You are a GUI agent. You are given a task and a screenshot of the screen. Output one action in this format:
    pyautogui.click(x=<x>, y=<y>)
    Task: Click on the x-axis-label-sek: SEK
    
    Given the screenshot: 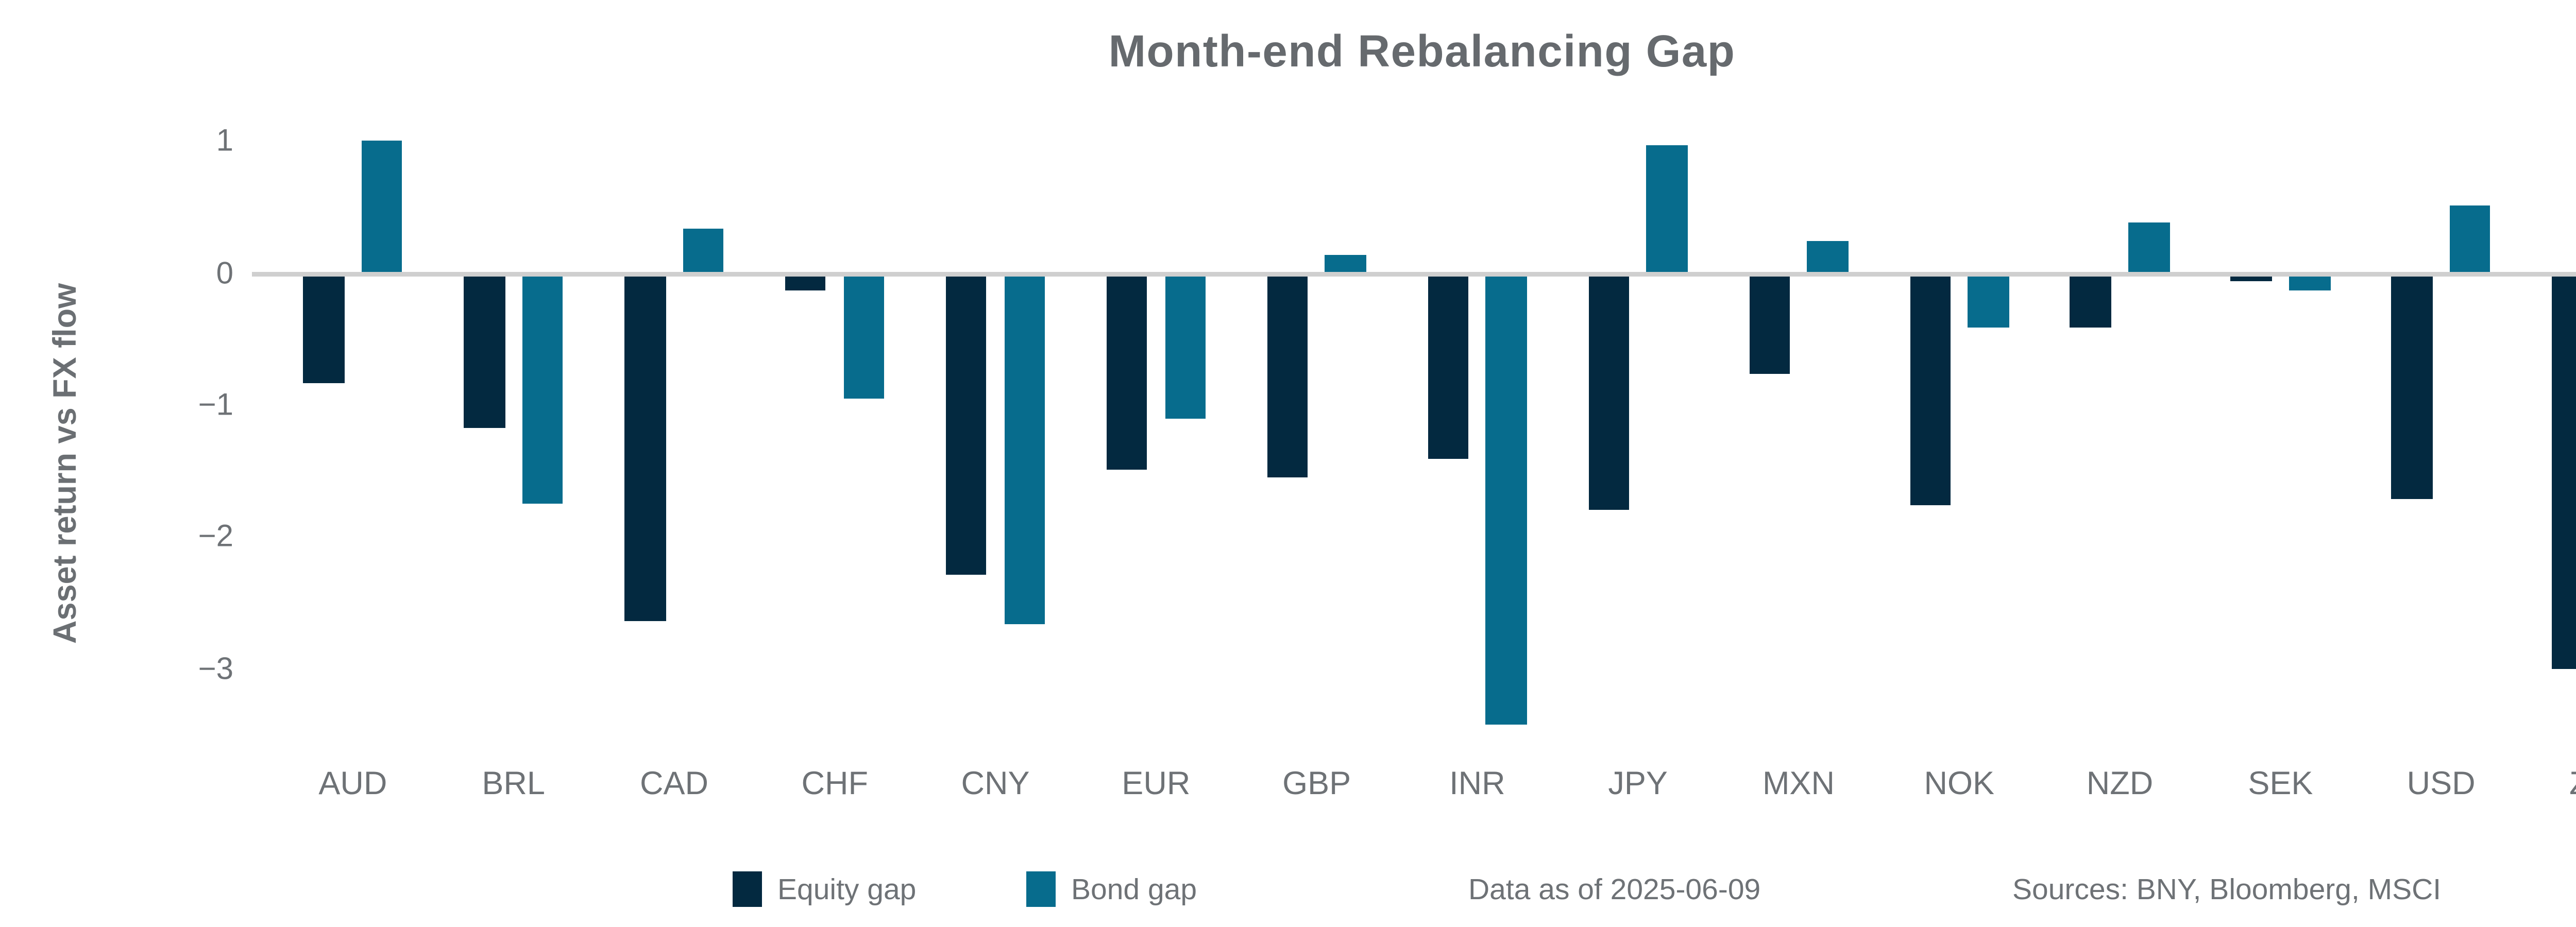 What is the action you would take?
    pyautogui.click(x=2280, y=784)
    